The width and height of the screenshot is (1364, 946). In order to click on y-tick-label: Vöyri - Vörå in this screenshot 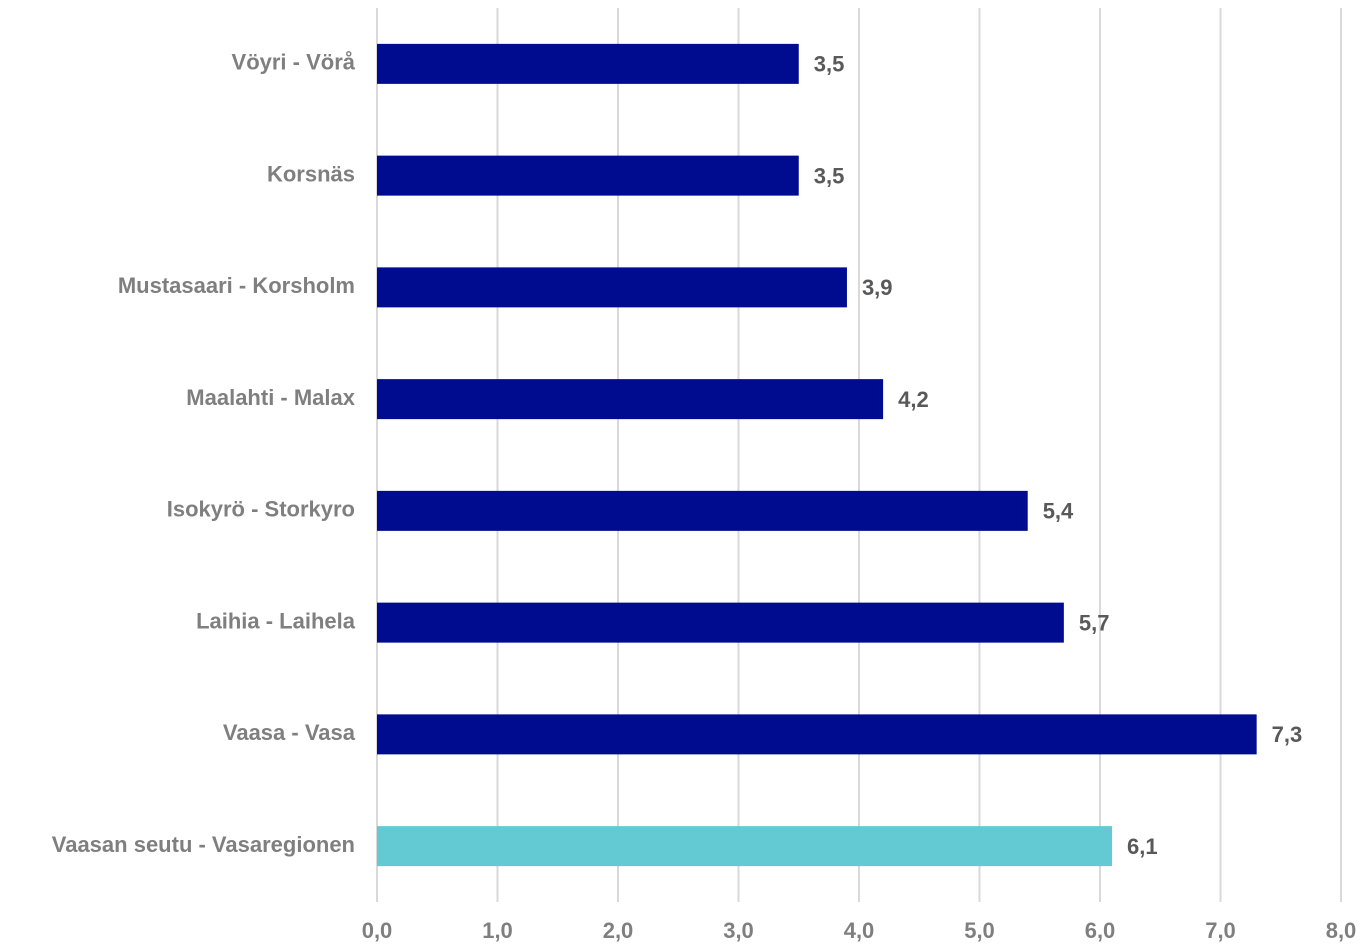, I will do `click(294, 62)`.